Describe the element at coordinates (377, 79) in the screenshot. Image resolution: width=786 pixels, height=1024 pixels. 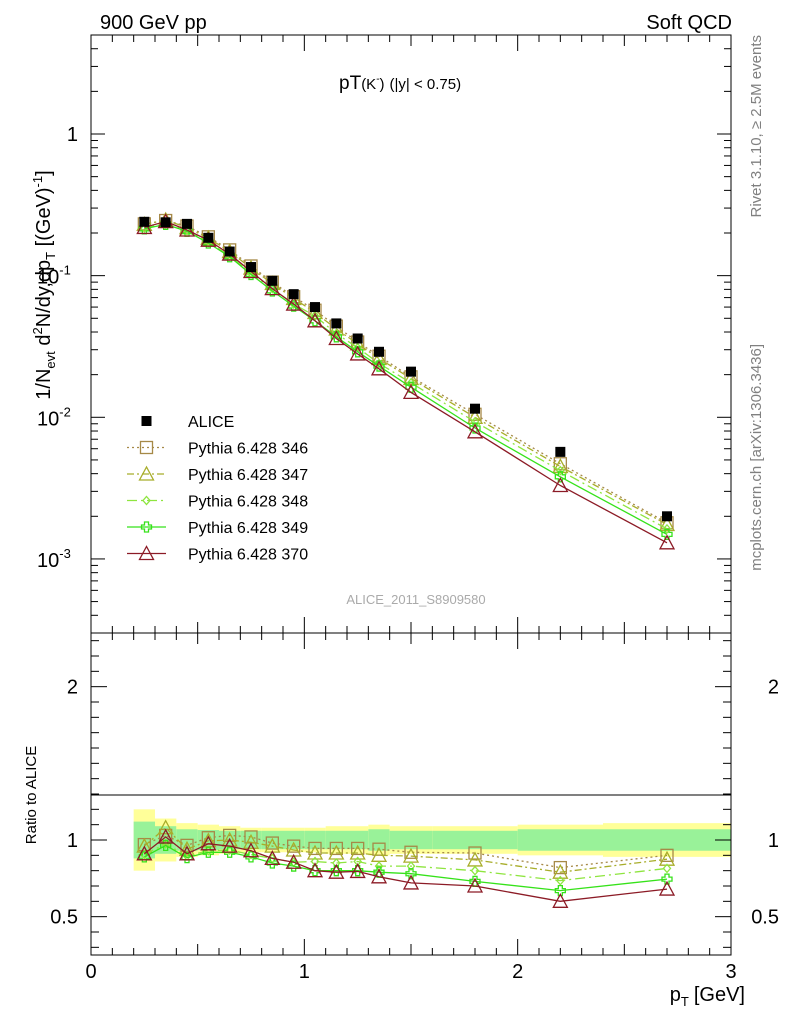
I see `title-charge: -` at that location.